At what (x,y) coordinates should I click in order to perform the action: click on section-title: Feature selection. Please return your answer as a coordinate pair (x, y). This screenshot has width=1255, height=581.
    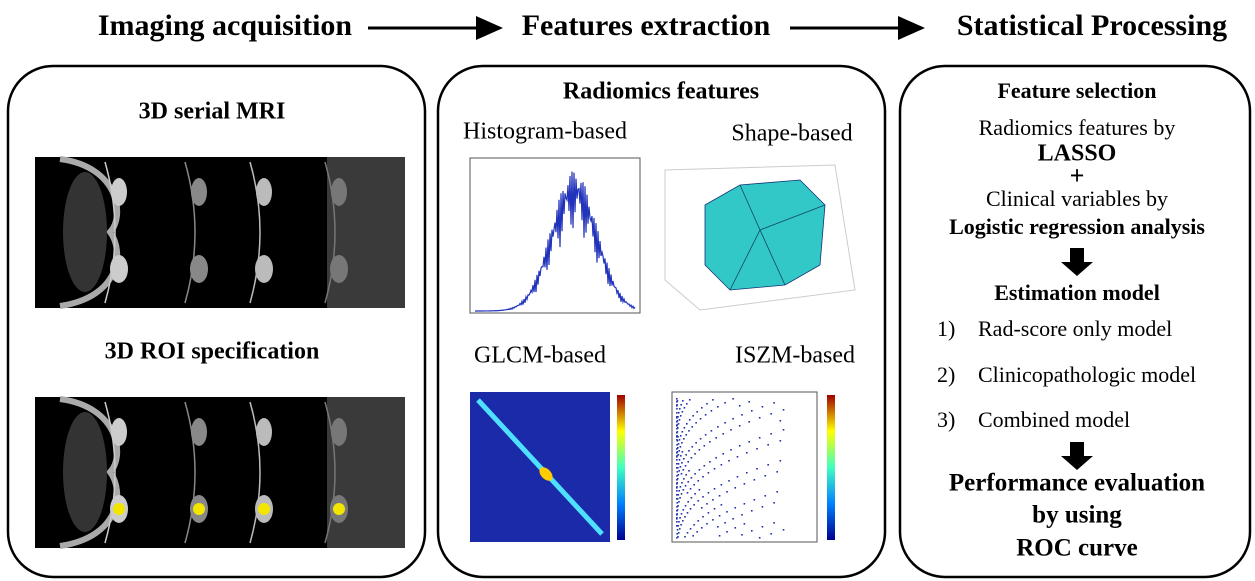
    Looking at the image, I should click on (1076, 90).